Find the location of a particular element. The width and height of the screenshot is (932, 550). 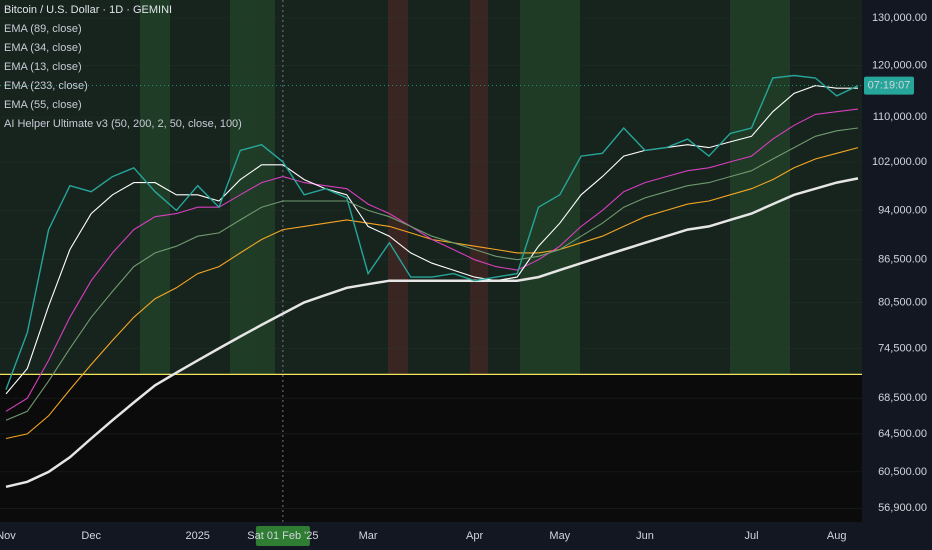

y-tick-label: 68,500.00 is located at coordinates (902, 398).